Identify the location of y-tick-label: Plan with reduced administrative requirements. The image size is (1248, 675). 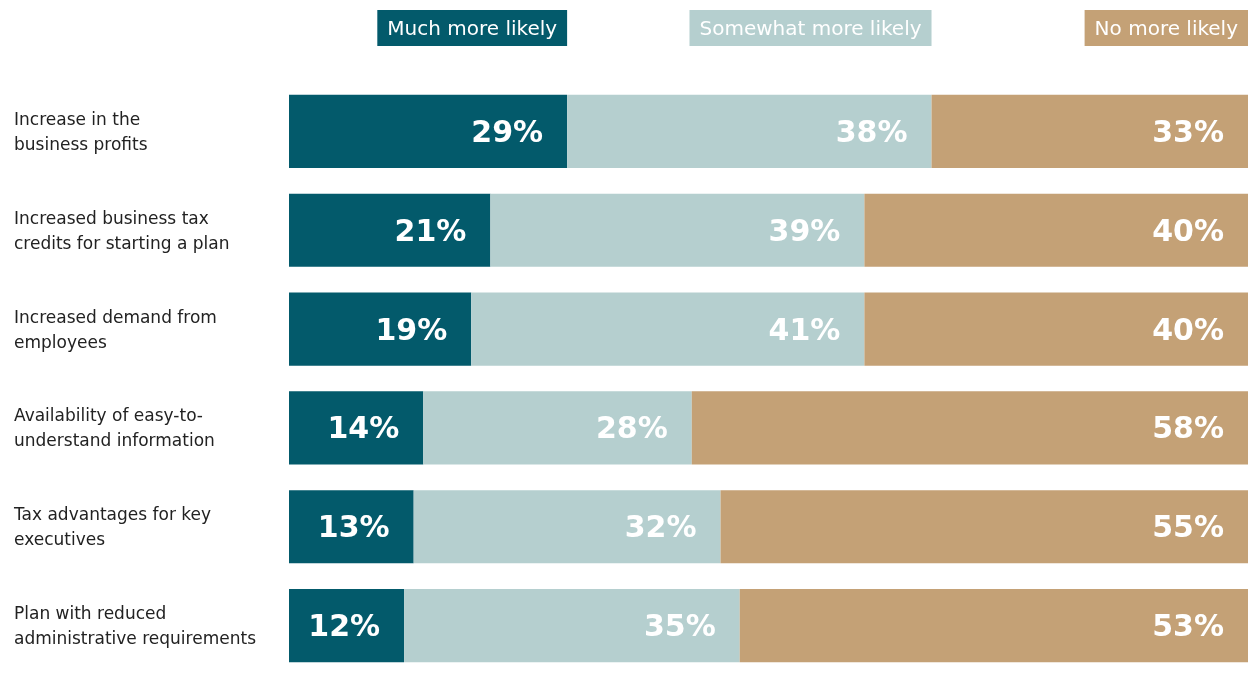
(135, 626).